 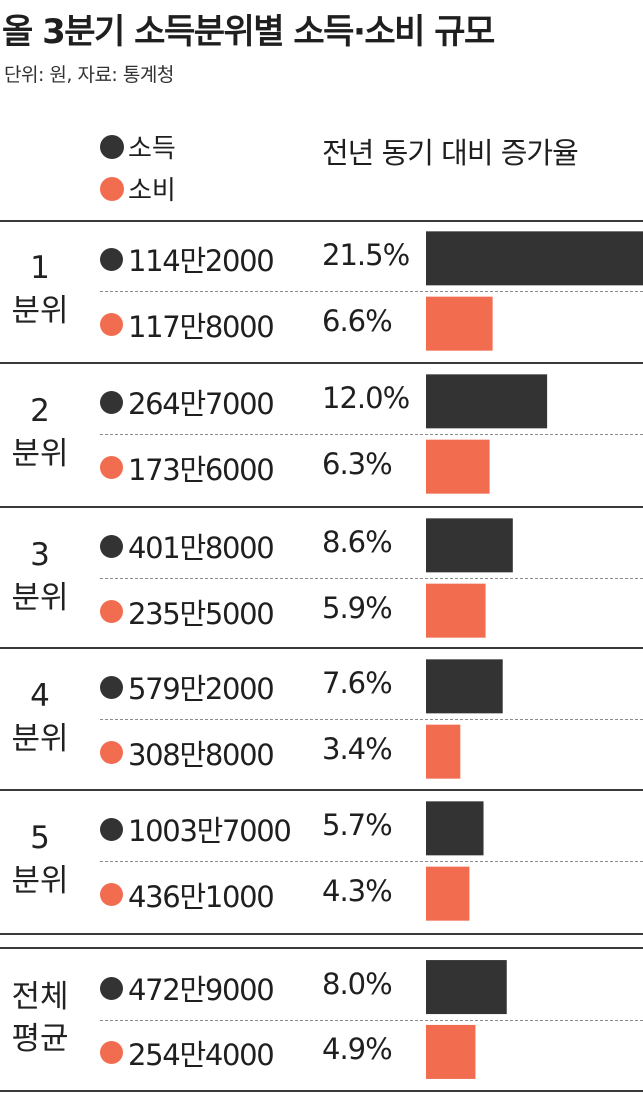 What do you see at coordinates (201, 689) in the screenshot?
I see `income-amount-value: 579만2000` at bounding box center [201, 689].